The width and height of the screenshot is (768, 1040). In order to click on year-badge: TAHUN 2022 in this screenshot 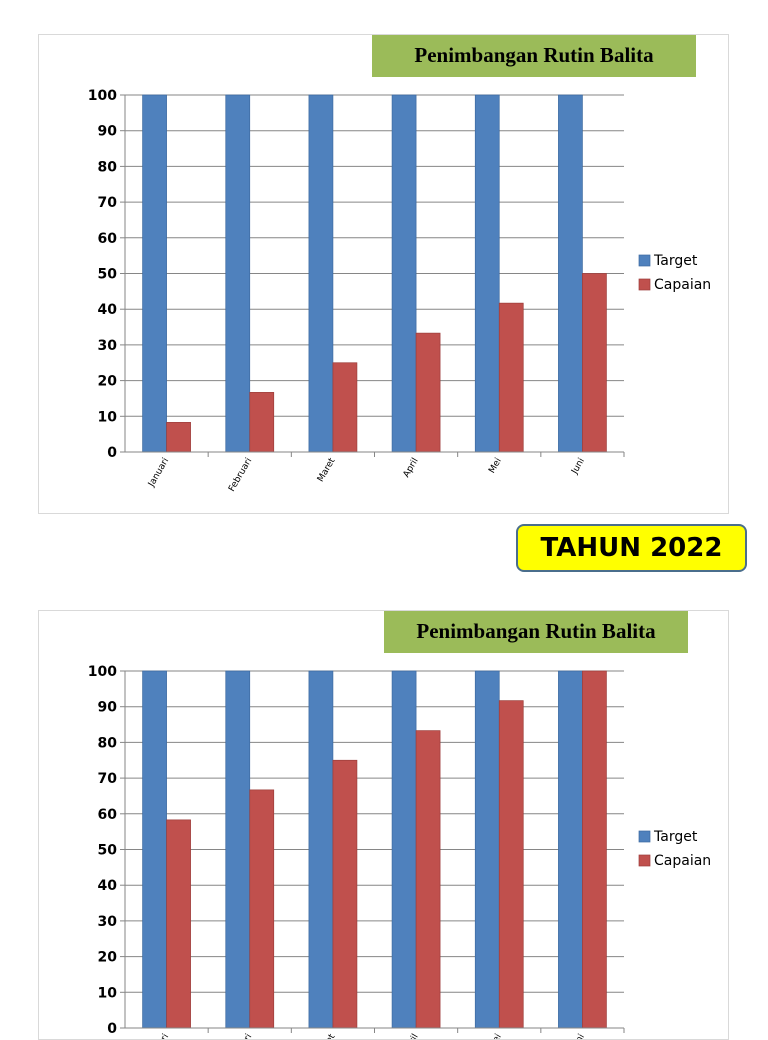, I will do `click(631, 548)`.